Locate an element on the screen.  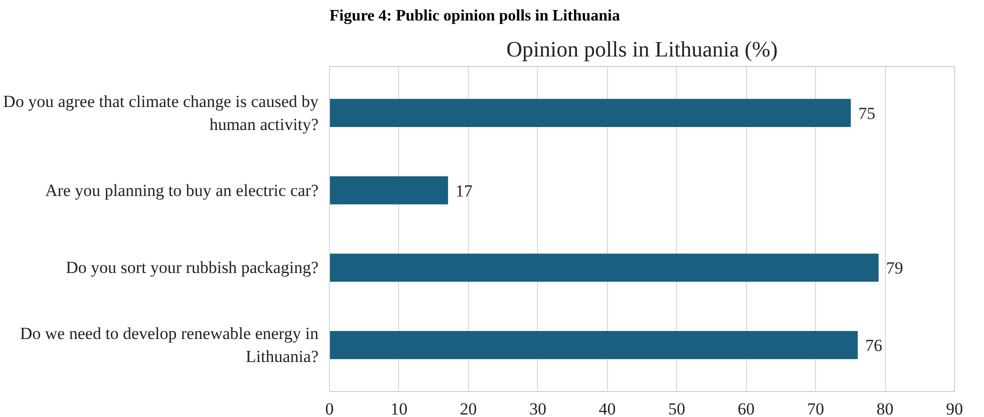
x-tick-label: 40 is located at coordinates (607, 408).